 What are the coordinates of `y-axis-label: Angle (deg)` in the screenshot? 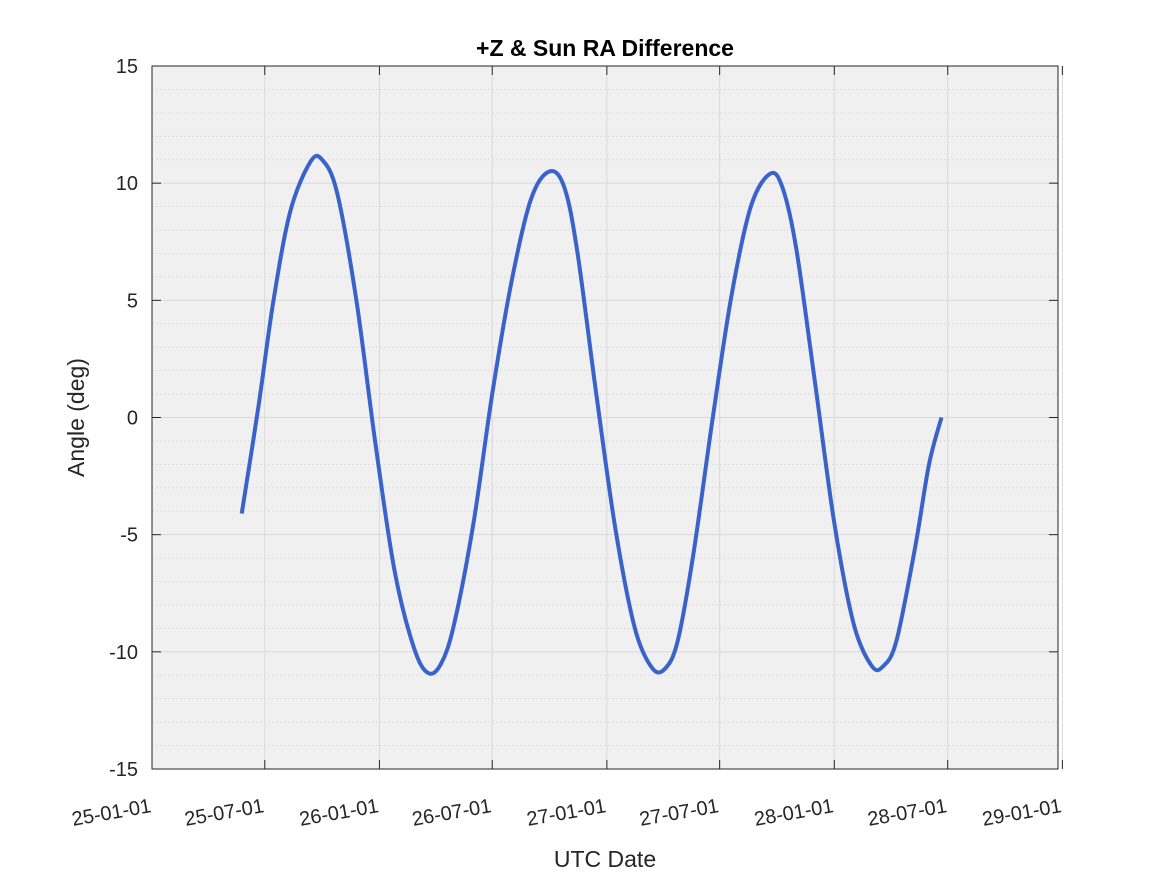 It's located at (76, 417).